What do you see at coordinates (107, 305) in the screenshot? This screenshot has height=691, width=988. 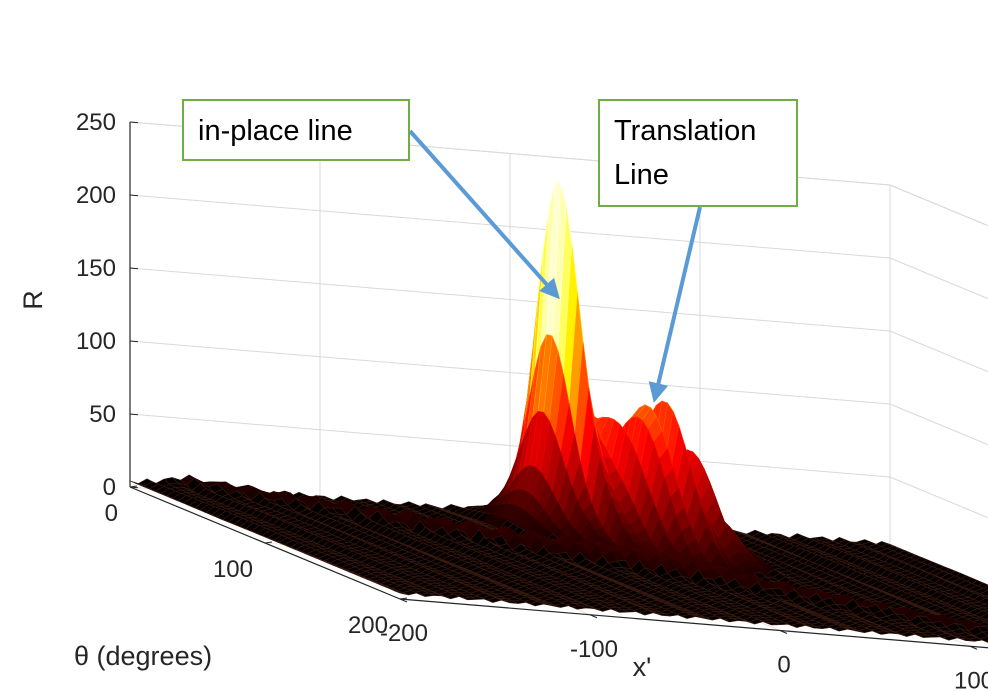 I see `z-tick-labels: 0 50 100 150 200 250` at bounding box center [107, 305].